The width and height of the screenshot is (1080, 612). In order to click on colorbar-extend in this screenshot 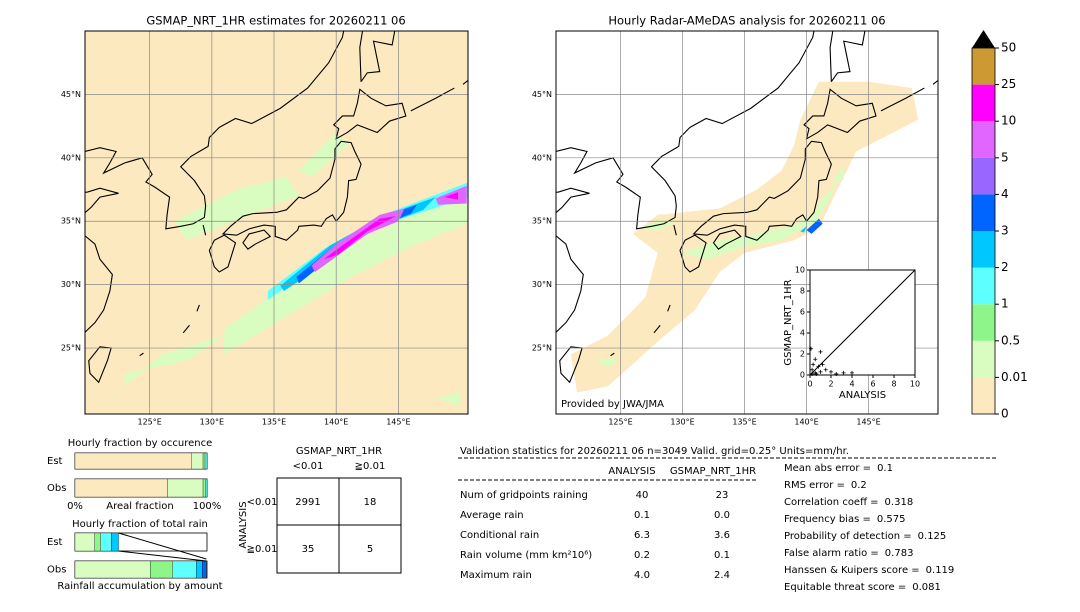, I will do `click(983, 39)`.